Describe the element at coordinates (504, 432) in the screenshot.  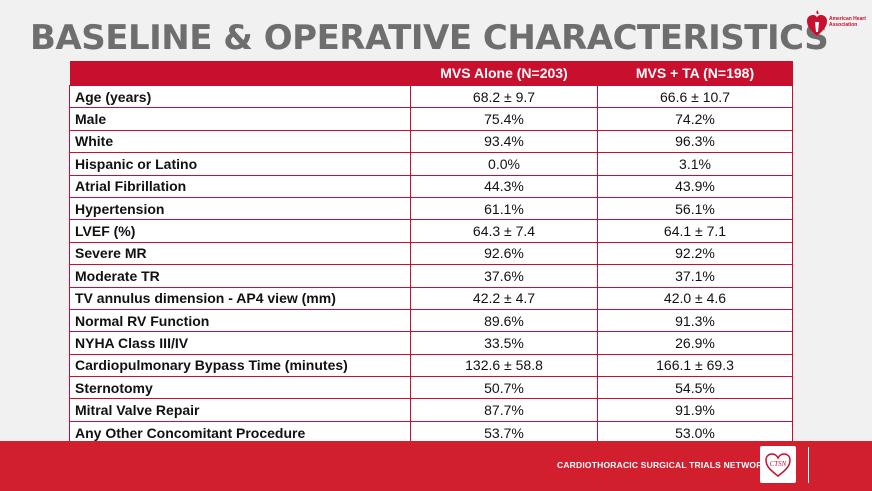
I see `cell-mvs-alone: 53.7%` at that location.